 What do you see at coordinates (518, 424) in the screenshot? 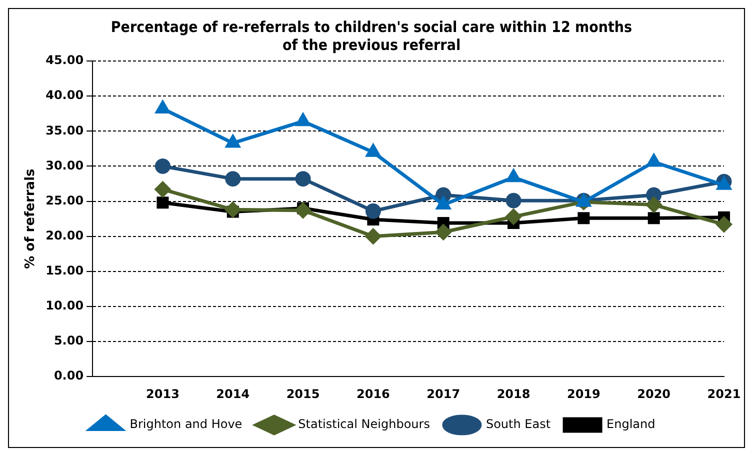
I see `legend-label: South East` at bounding box center [518, 424].